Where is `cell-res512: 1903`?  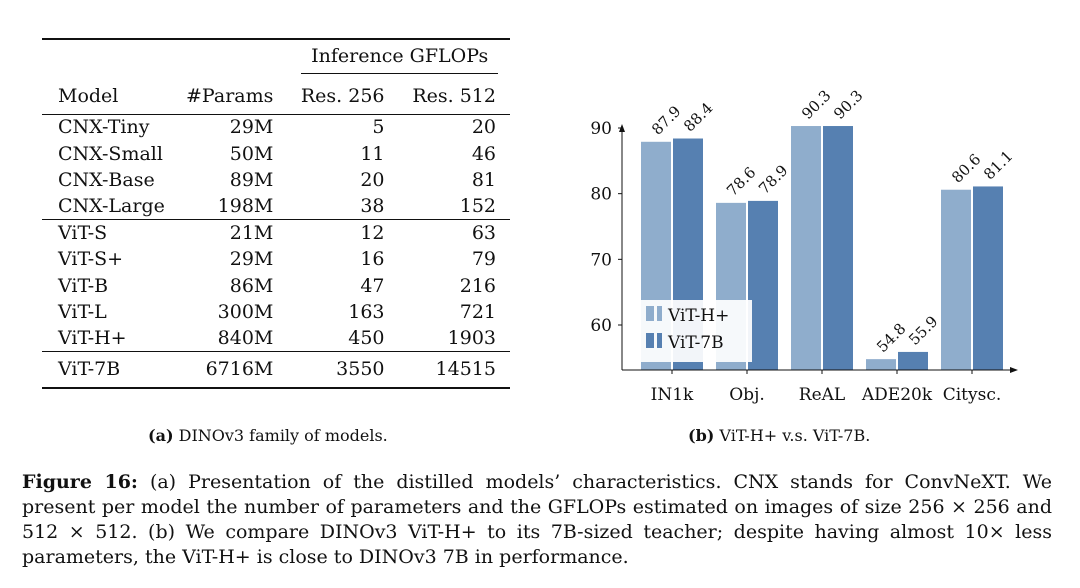 cell-res512: 1903 is located at coordinates (471, 338).